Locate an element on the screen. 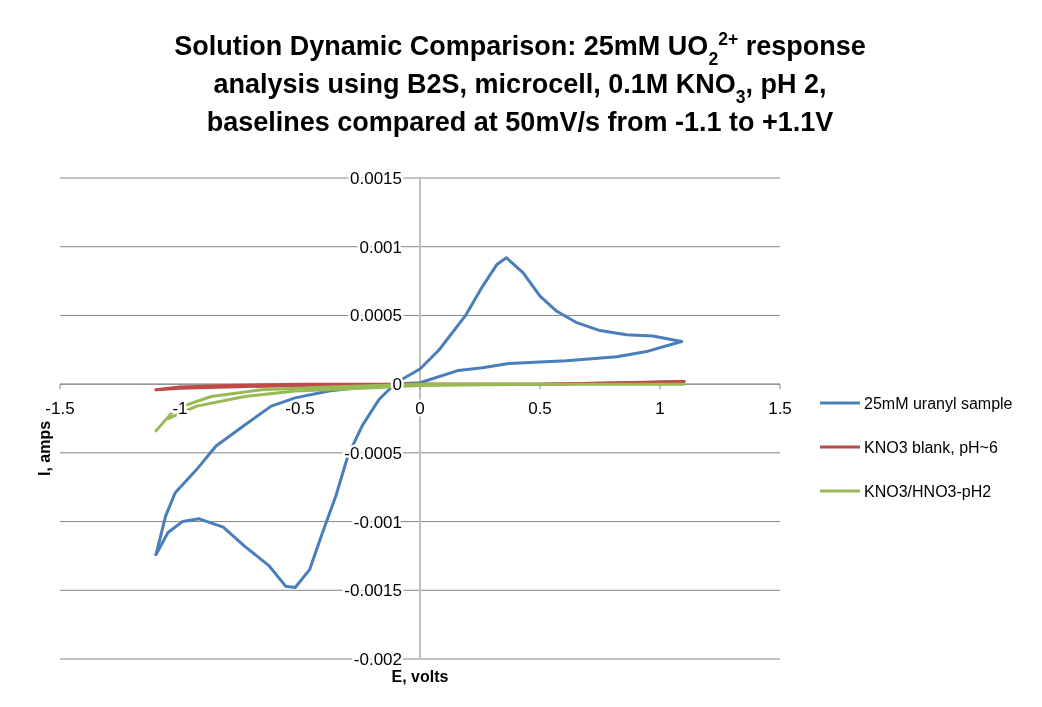 The width and height of the screenshot is (1042, 707). y-tick-label: -0.001 is located at coordinates (377, 522).